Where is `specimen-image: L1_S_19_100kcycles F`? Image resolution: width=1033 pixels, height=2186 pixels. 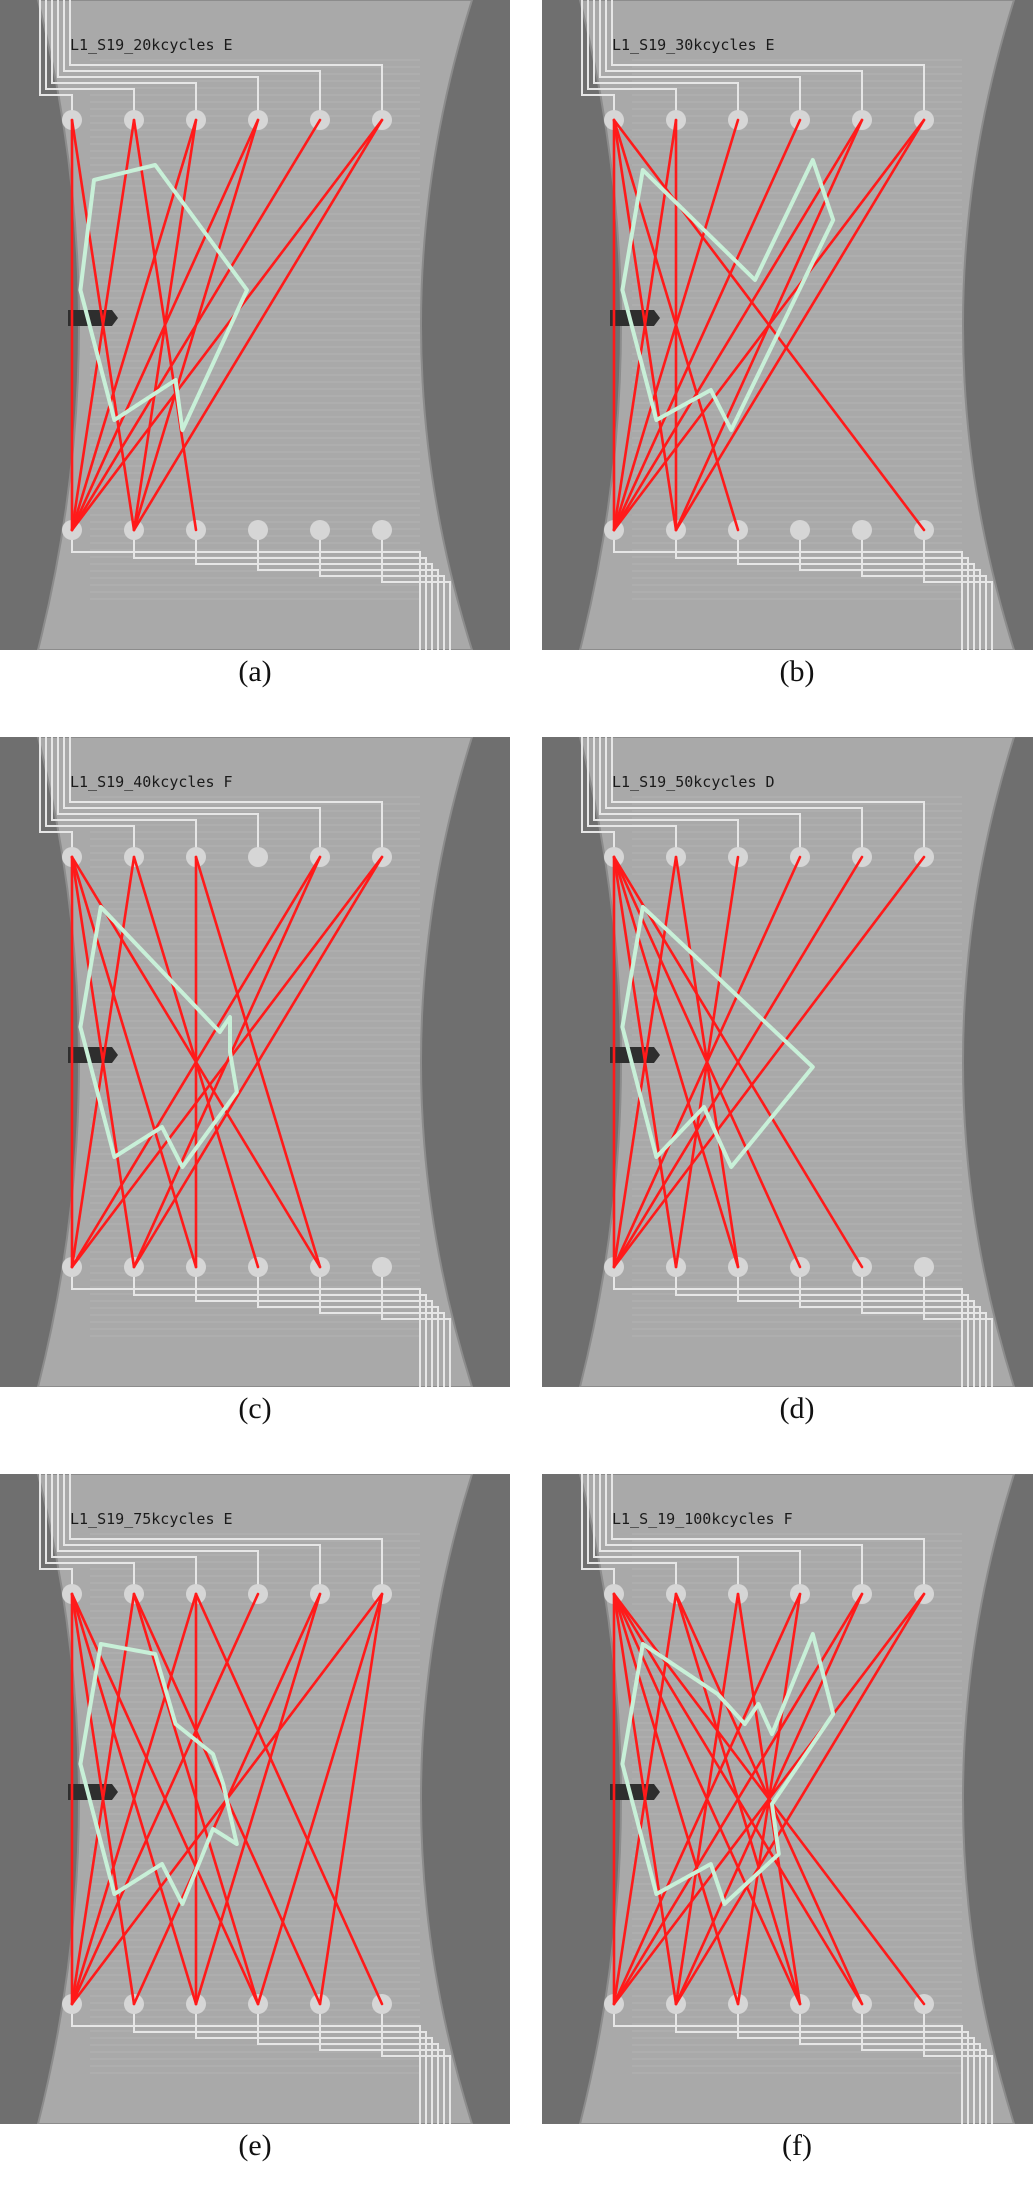 specimen-image: L1_S_19_100kcycles F is located at coordinates (787, 1799).